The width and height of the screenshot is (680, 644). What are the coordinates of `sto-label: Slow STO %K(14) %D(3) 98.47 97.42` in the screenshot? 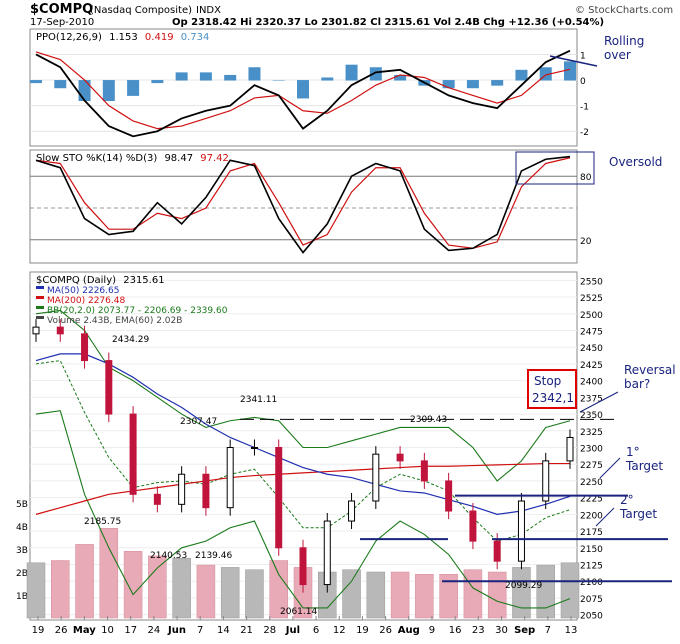 It's located at (132, 158).